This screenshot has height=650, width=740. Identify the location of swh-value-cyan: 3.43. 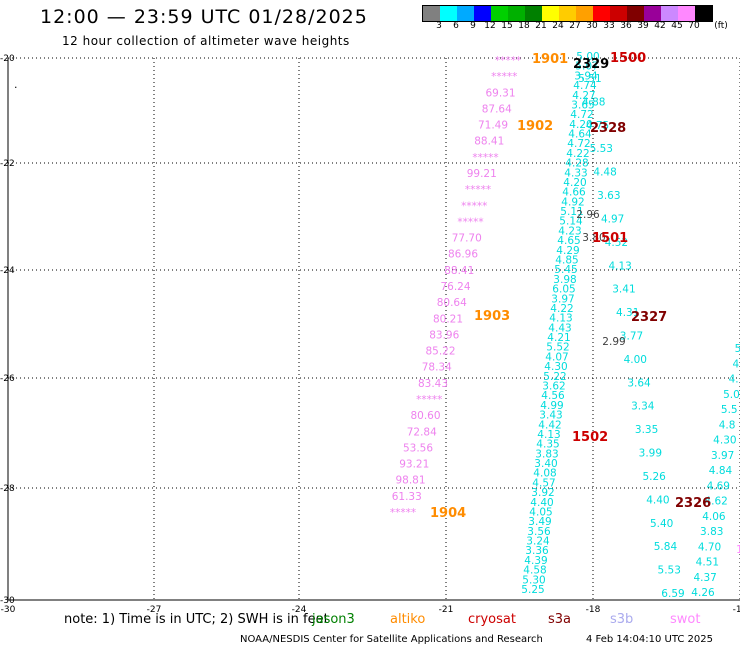
(550, 416).